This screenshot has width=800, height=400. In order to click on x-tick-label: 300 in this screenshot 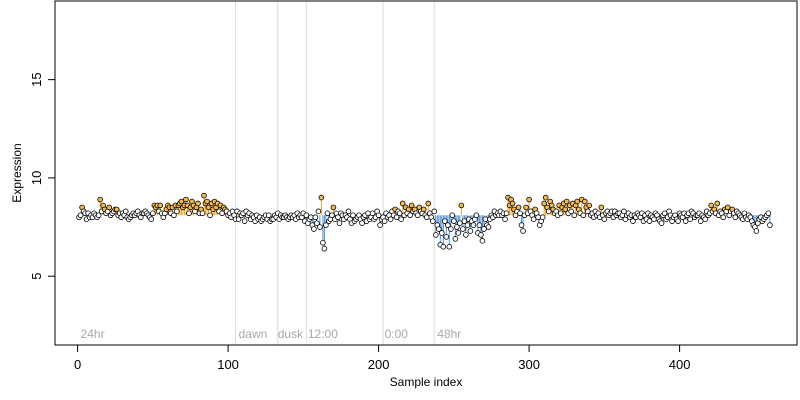, I will do `click(529, 364)`.